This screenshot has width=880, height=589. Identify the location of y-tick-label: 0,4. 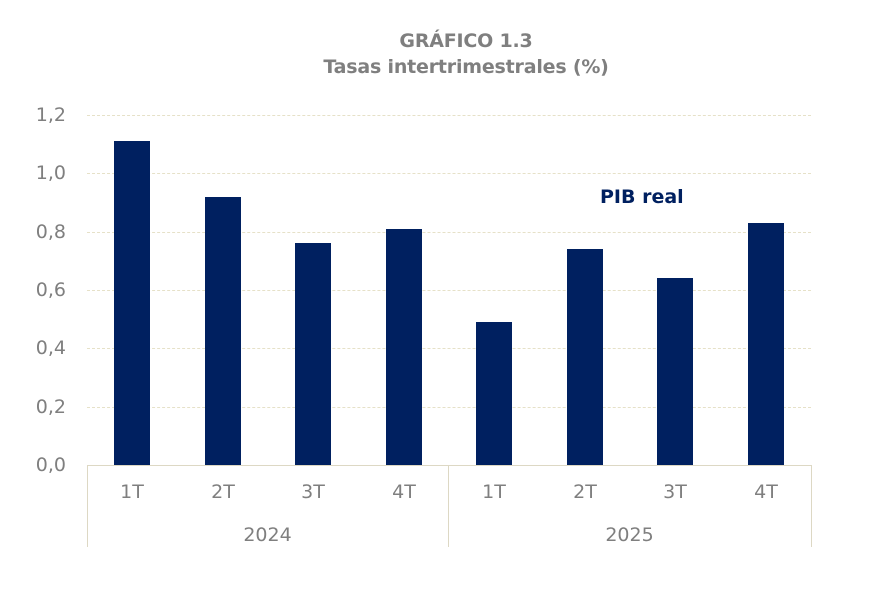
(50, 348).